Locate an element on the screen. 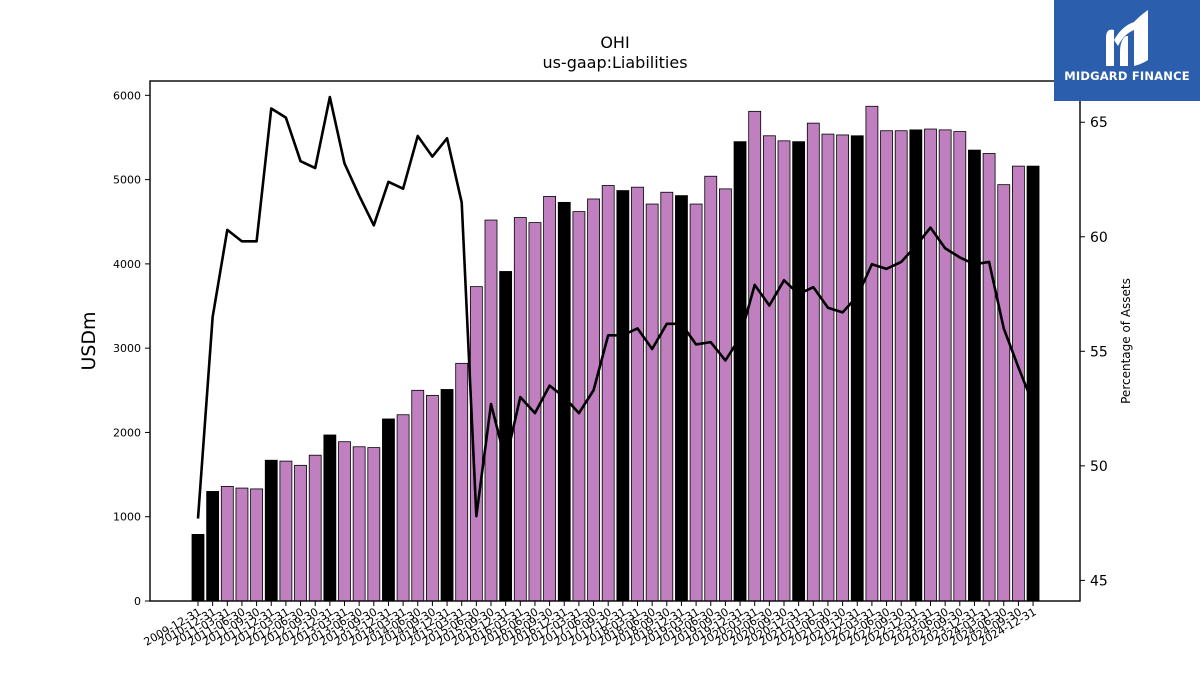 Image resolution: width=1200 pixels, height=675 pixels. y-tick-label: 3000 is located at coordinates (127, 348).